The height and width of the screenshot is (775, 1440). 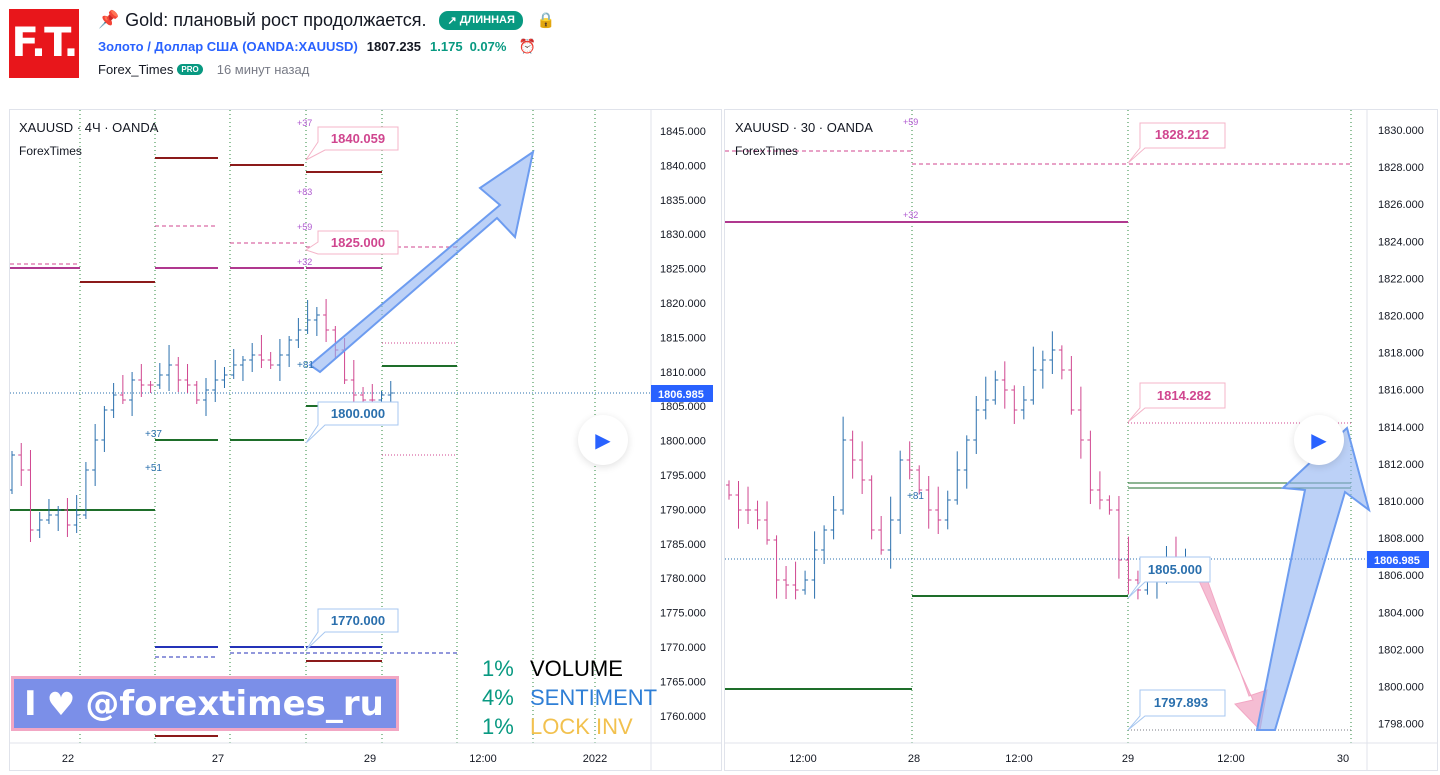 What do you see at coordinates (263, 69) in the screenshot?
I see `publish-time: 16 минут назад` at bounding box center [263, 69].